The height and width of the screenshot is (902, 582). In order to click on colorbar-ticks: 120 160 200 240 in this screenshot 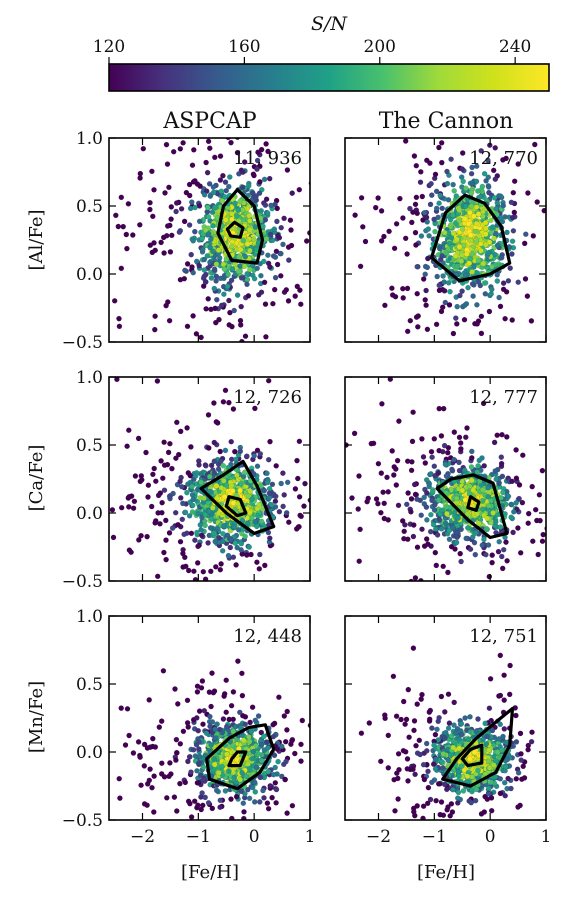, I will do `click(312, 50)`.